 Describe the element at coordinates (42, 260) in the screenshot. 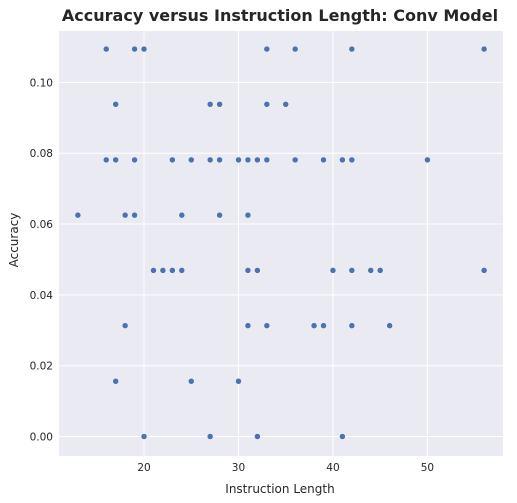

I see `y-tick-labels: 0.00 0.02 0.04 0.06 0.08 0.10` at that location.